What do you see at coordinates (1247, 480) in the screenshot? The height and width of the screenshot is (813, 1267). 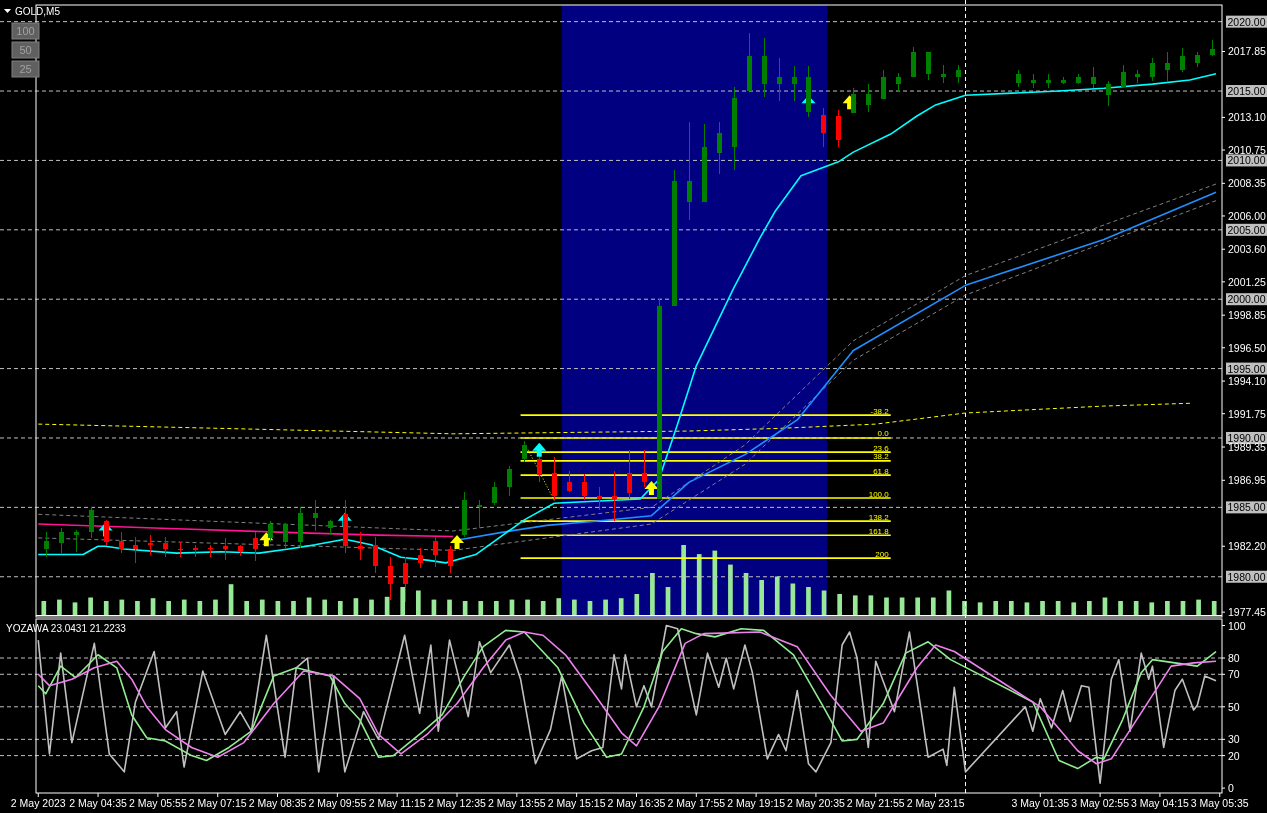 I see `y-tick-label: 1986.95` at bounding box center [1247, 480].